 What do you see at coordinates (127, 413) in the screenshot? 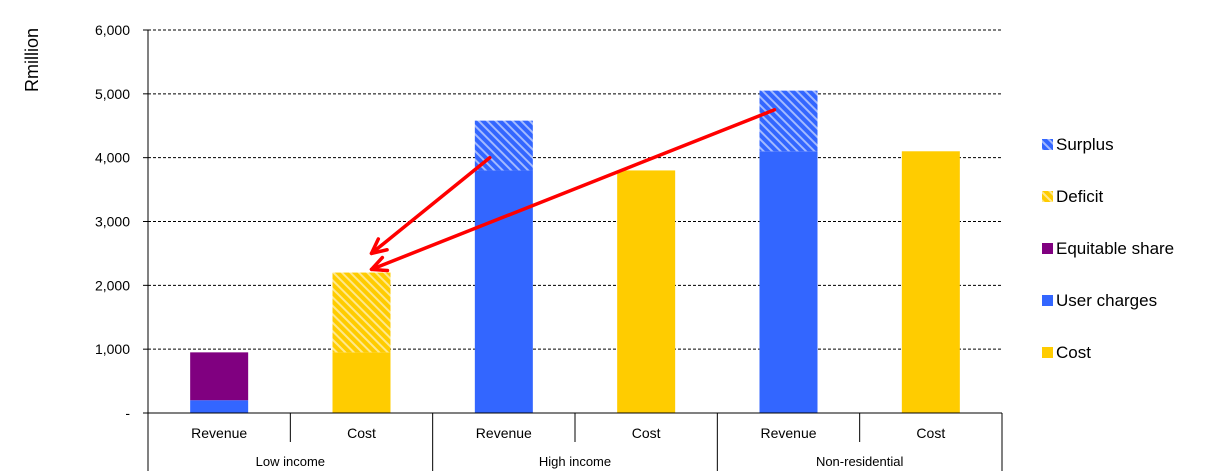
I see `y-tick-label: -` at bounding box center [127, 413].